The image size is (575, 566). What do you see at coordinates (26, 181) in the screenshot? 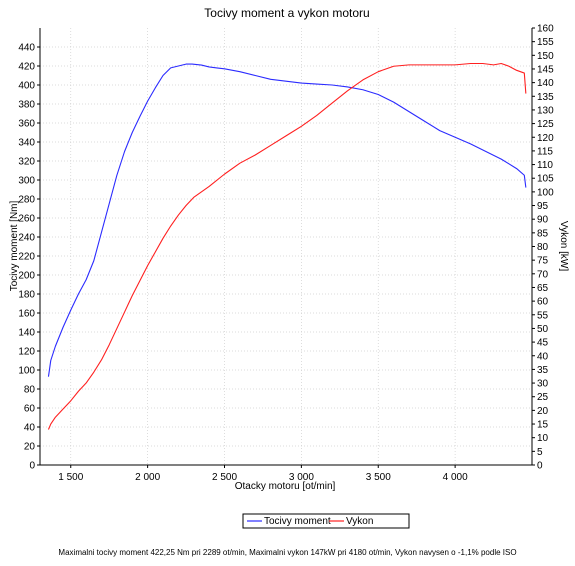
I see `y-tick-label: 300` at bounding box center [26, 181].